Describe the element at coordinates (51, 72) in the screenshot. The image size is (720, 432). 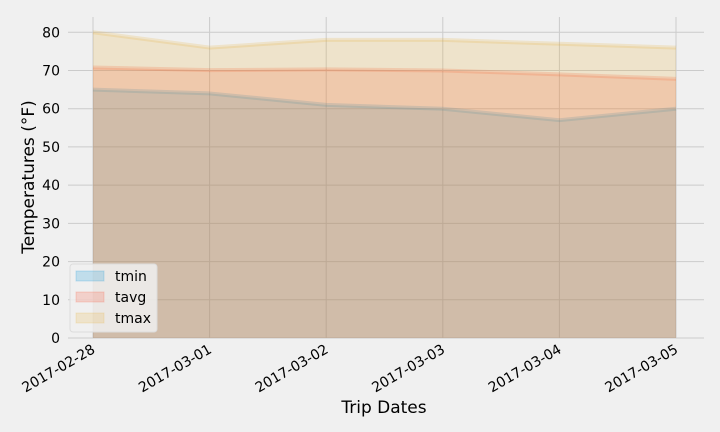
I see `y-tick-label-7: 70` at that location.